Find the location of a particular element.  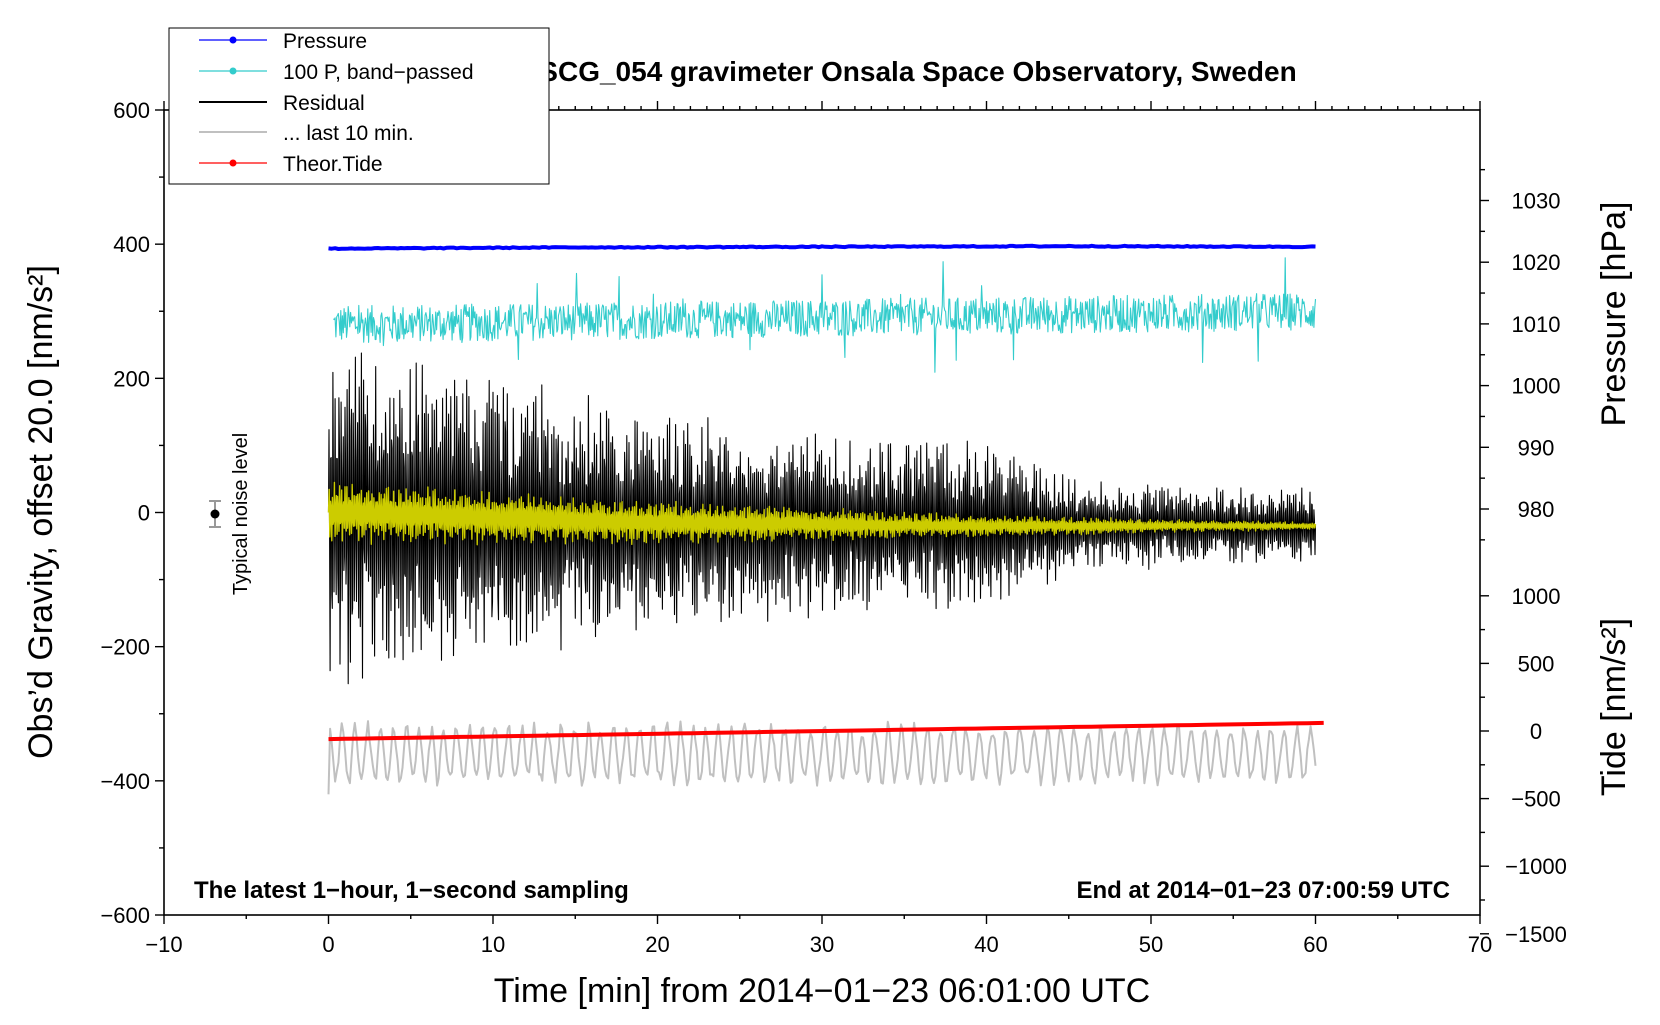

noise-point is located at coordinates (215, 514).